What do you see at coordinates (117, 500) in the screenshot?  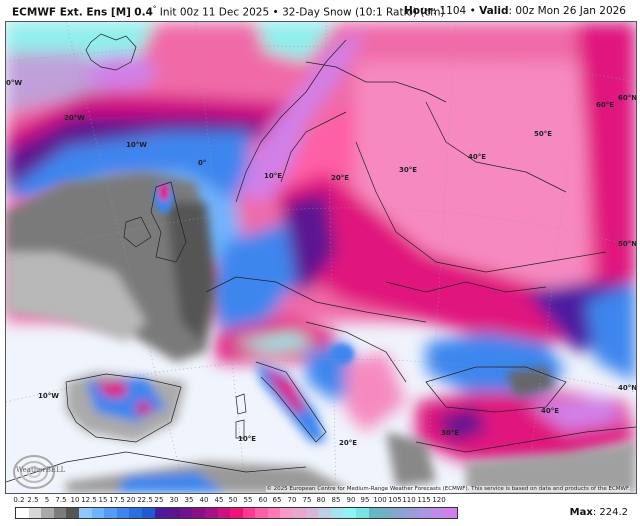 I see `legend-tick-label: 17.5` at bounding box center [117, 500].